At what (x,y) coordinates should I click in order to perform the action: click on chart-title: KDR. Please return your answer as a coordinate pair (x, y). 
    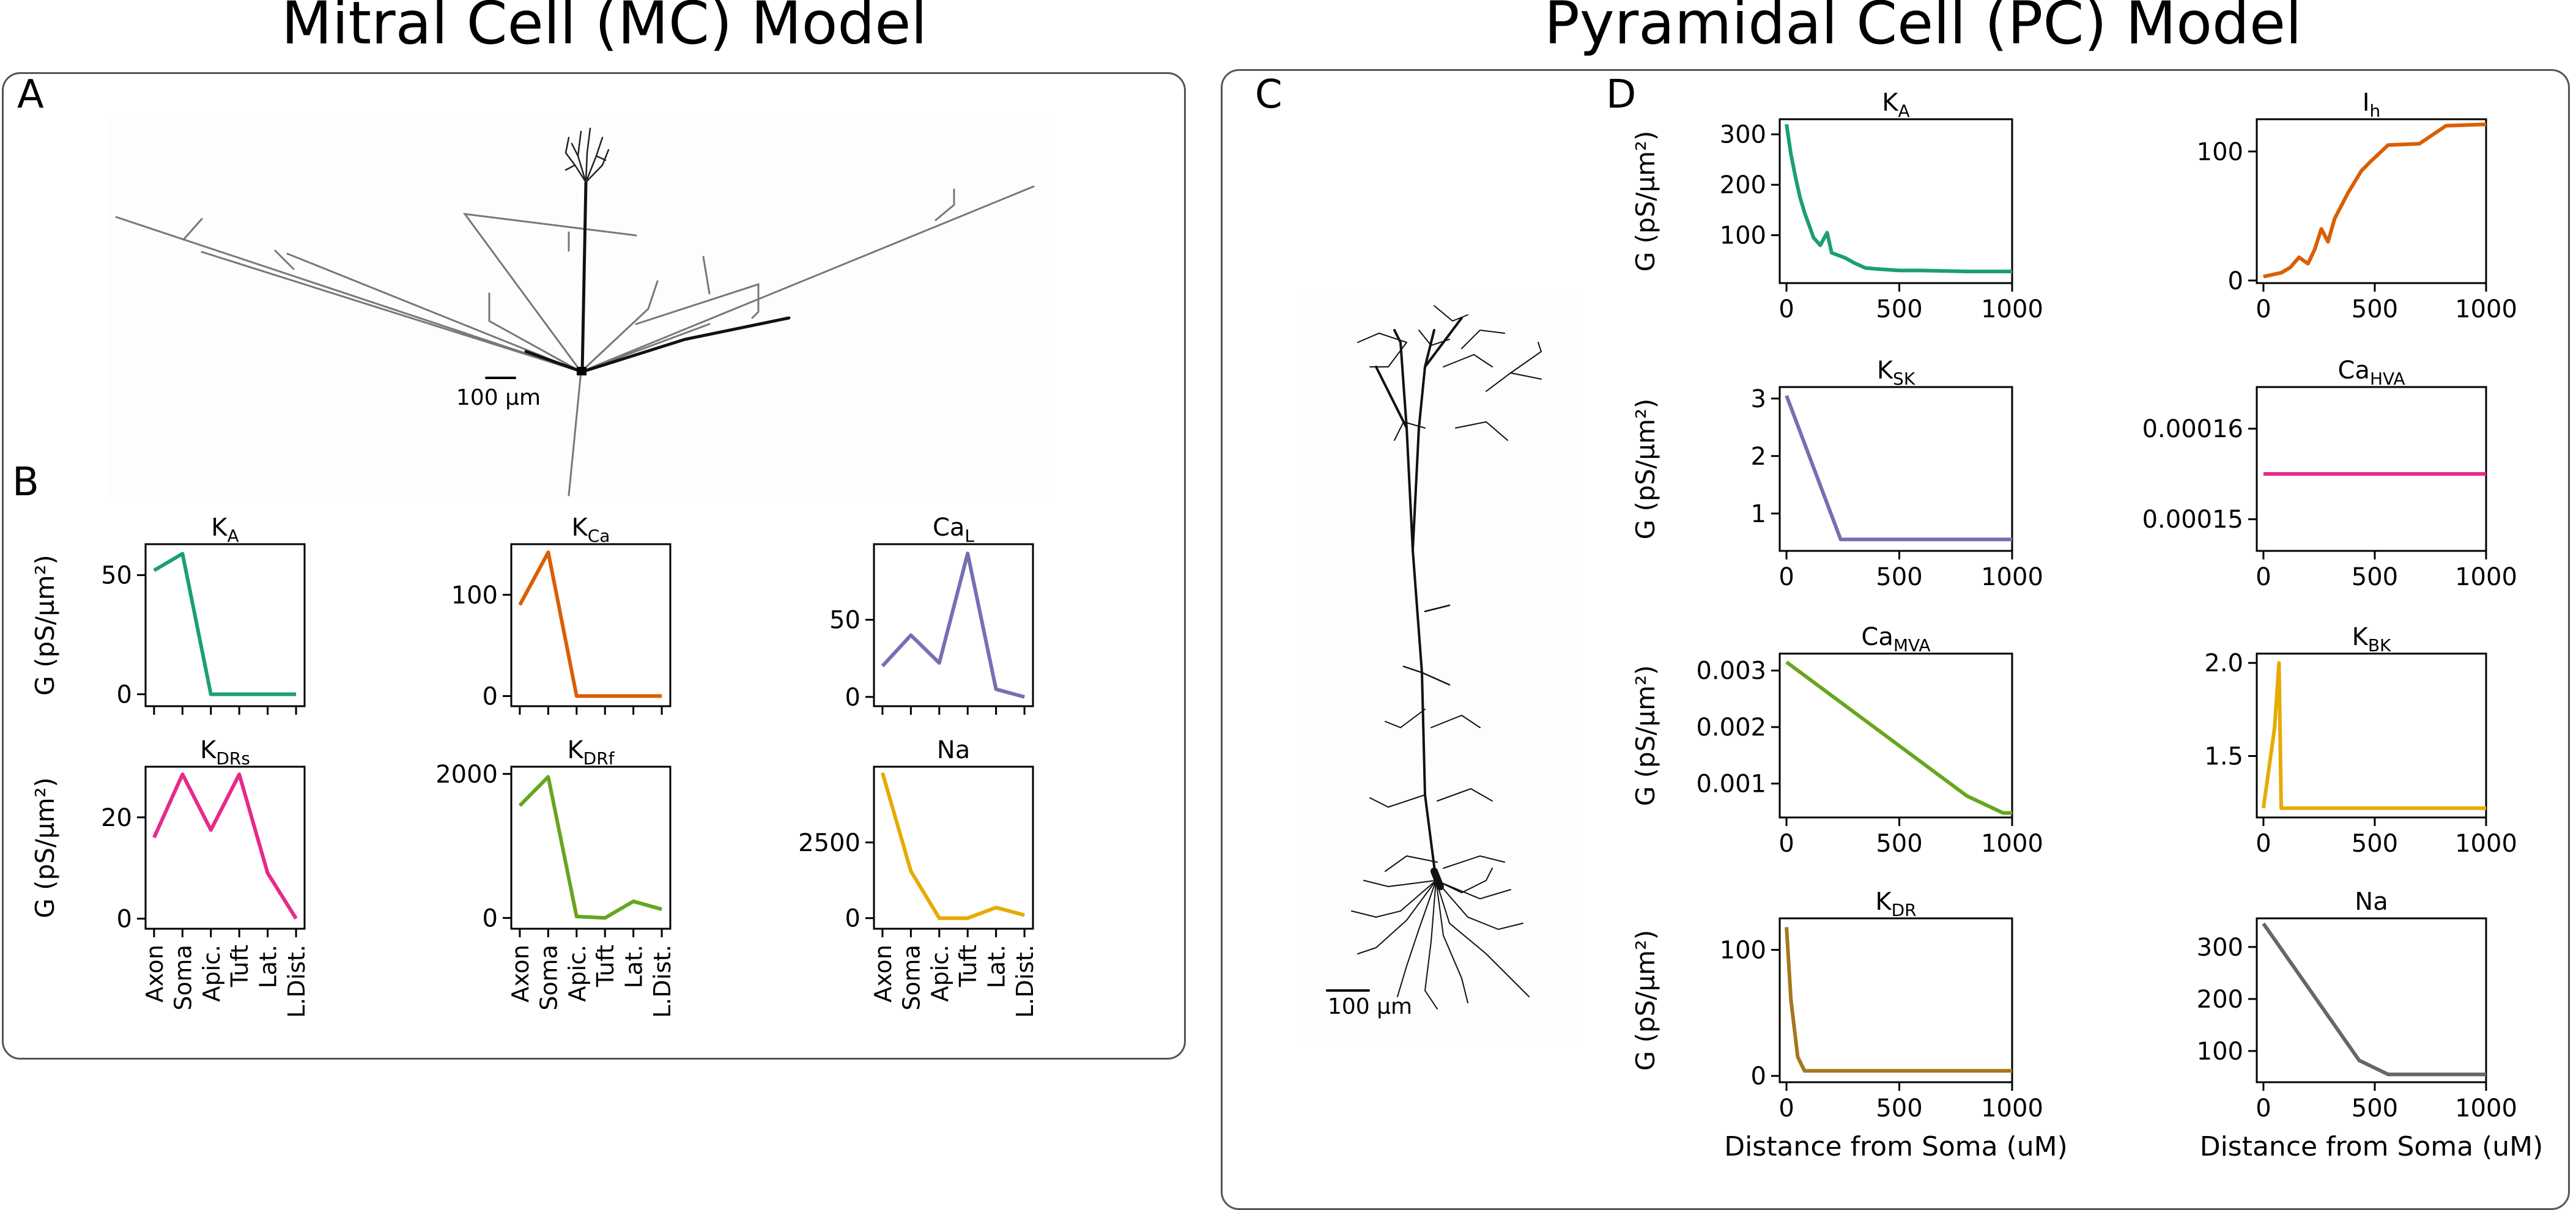
    Looking at the image, I should click on (1895, 904).